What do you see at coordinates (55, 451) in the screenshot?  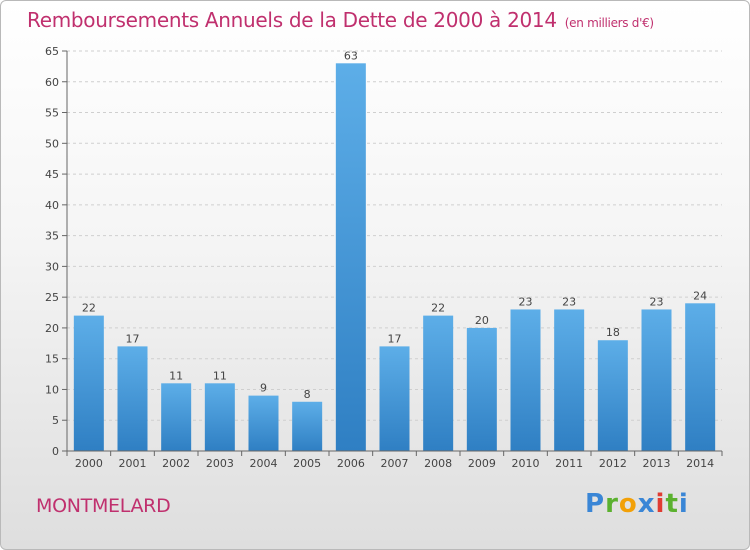 I see `y-tick-label: 0` at bounding box center [55, 451].